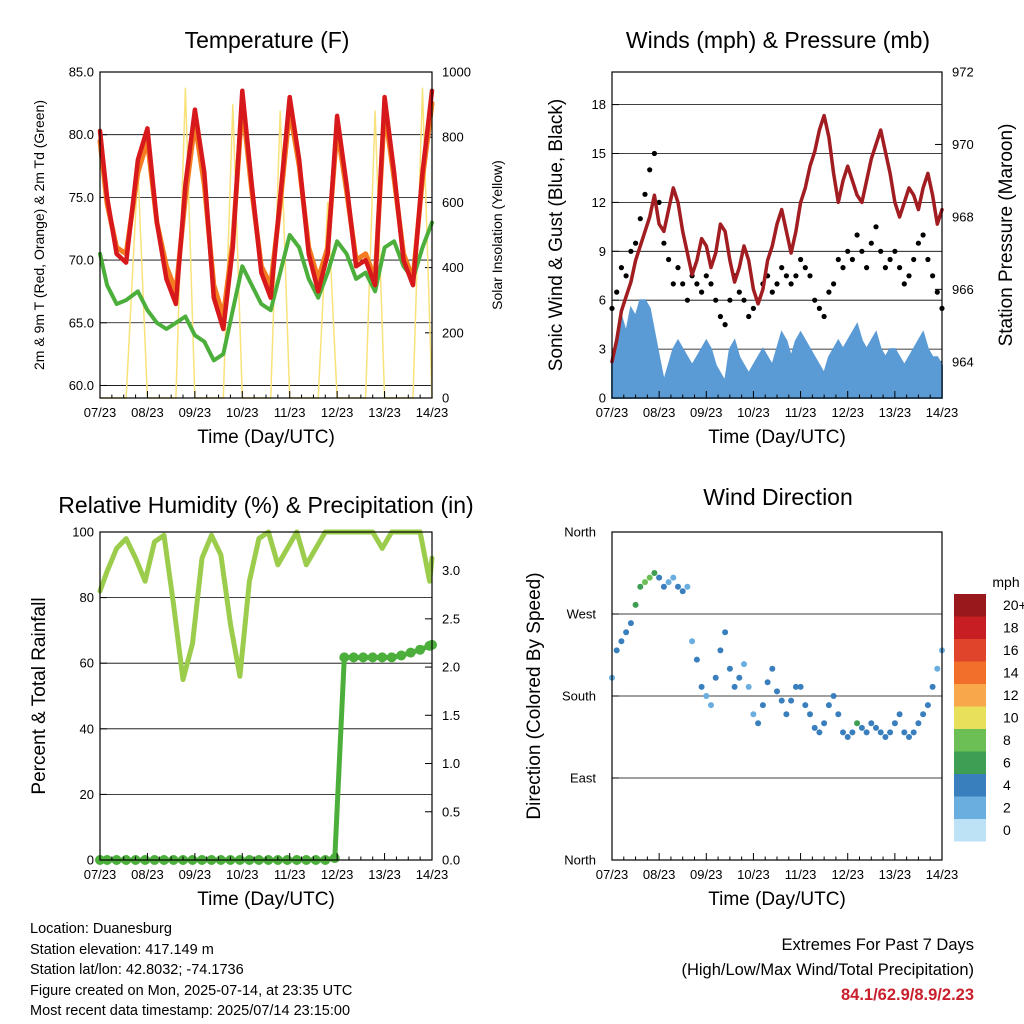  I want to click on temperature-y-tick-label: 75.0, so click(81, 197).